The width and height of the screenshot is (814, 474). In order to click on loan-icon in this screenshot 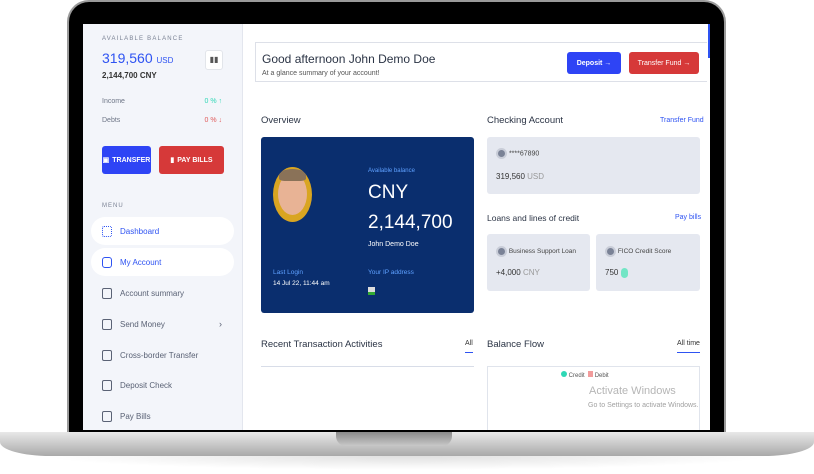, I will do `click(501, 251)`.